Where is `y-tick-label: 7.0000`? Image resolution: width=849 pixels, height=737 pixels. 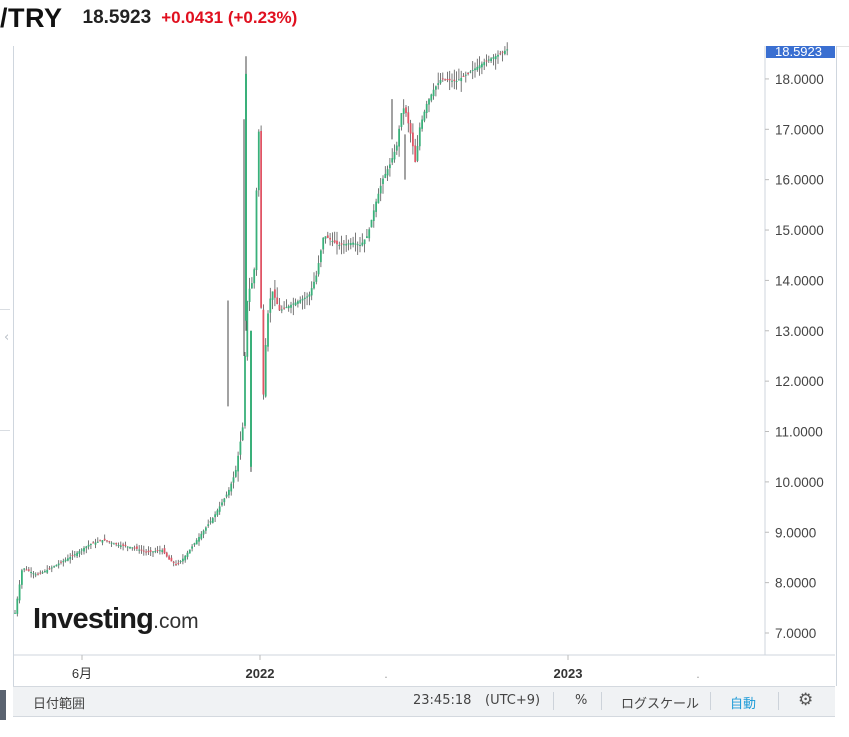 y-tick-label: 7.0000 is located at coordinates (795, 633).